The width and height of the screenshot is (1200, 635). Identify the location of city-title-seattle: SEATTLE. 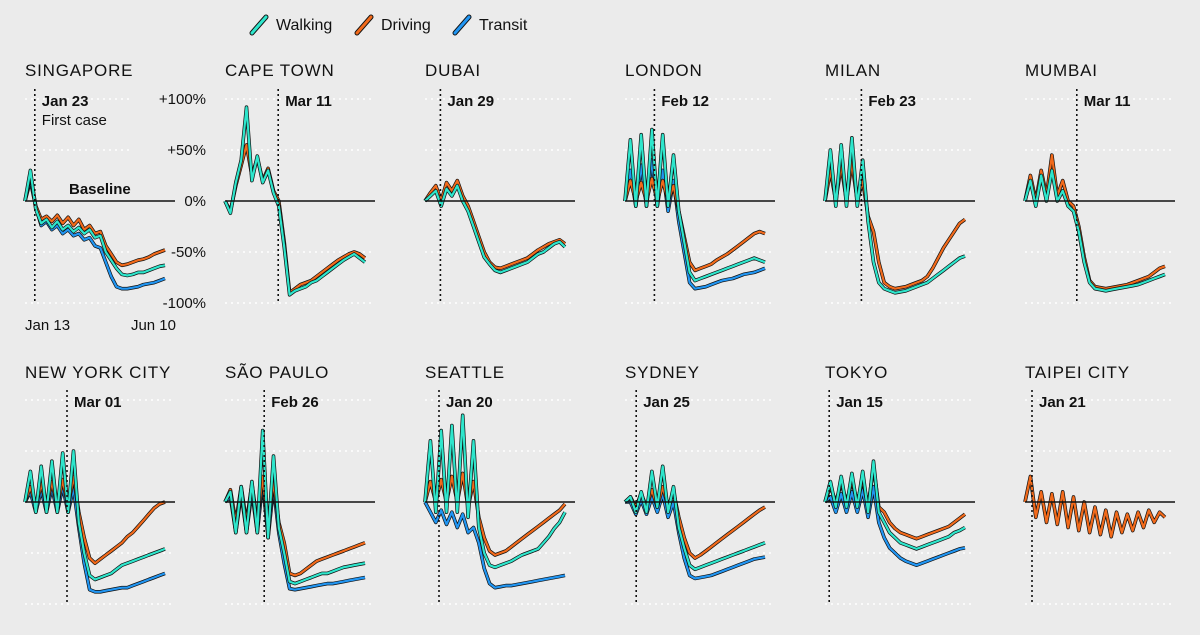
(465, 372).